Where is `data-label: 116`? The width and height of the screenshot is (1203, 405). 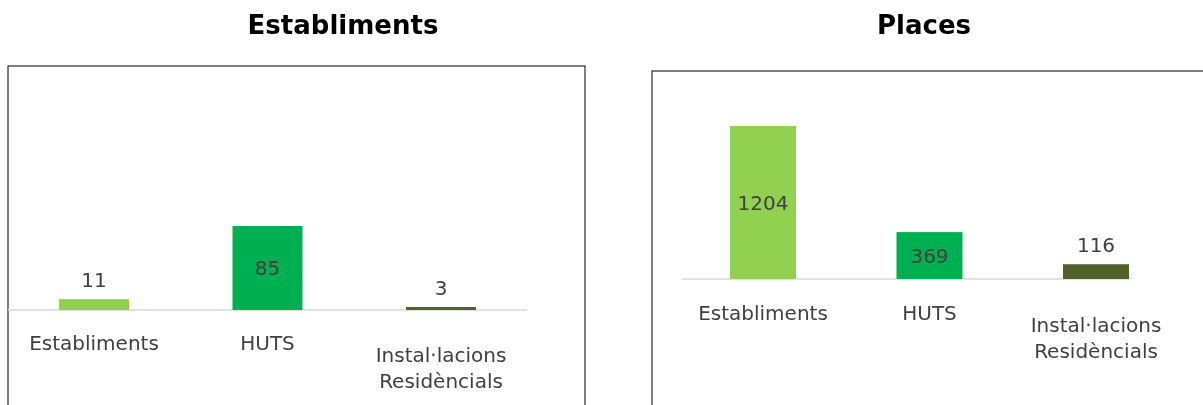
data-label: 116 is located at coordinates (1096, 245).